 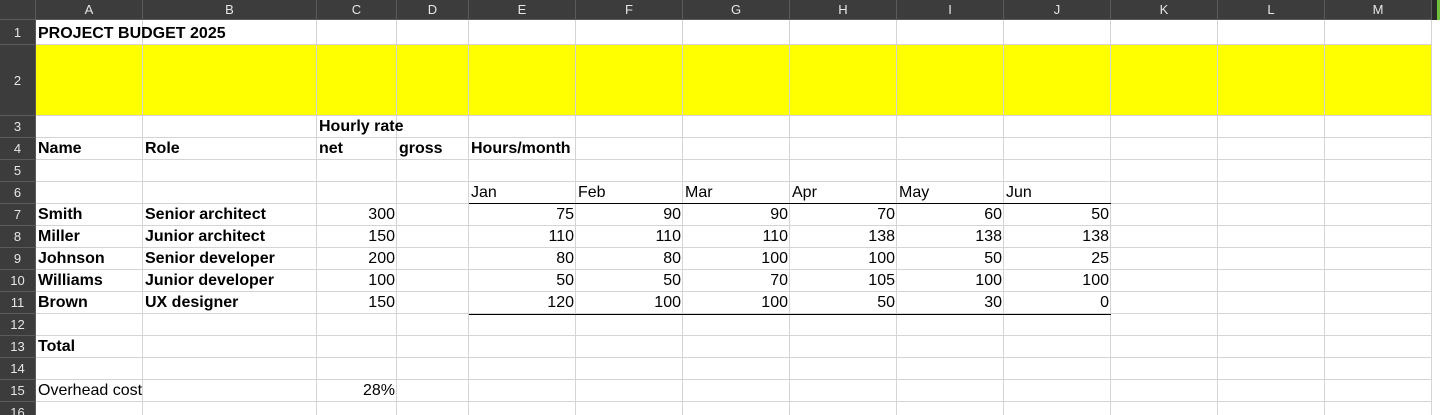 I want to click on row-header-6: 6, so click(x=18, y=193).